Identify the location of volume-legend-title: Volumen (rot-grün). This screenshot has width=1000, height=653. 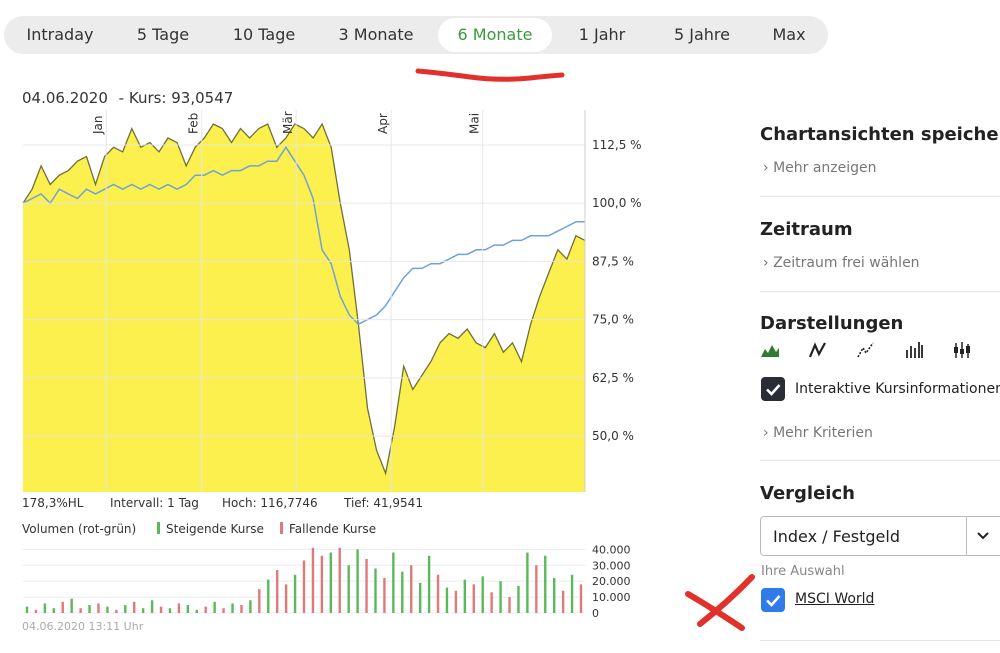
(79, 529).